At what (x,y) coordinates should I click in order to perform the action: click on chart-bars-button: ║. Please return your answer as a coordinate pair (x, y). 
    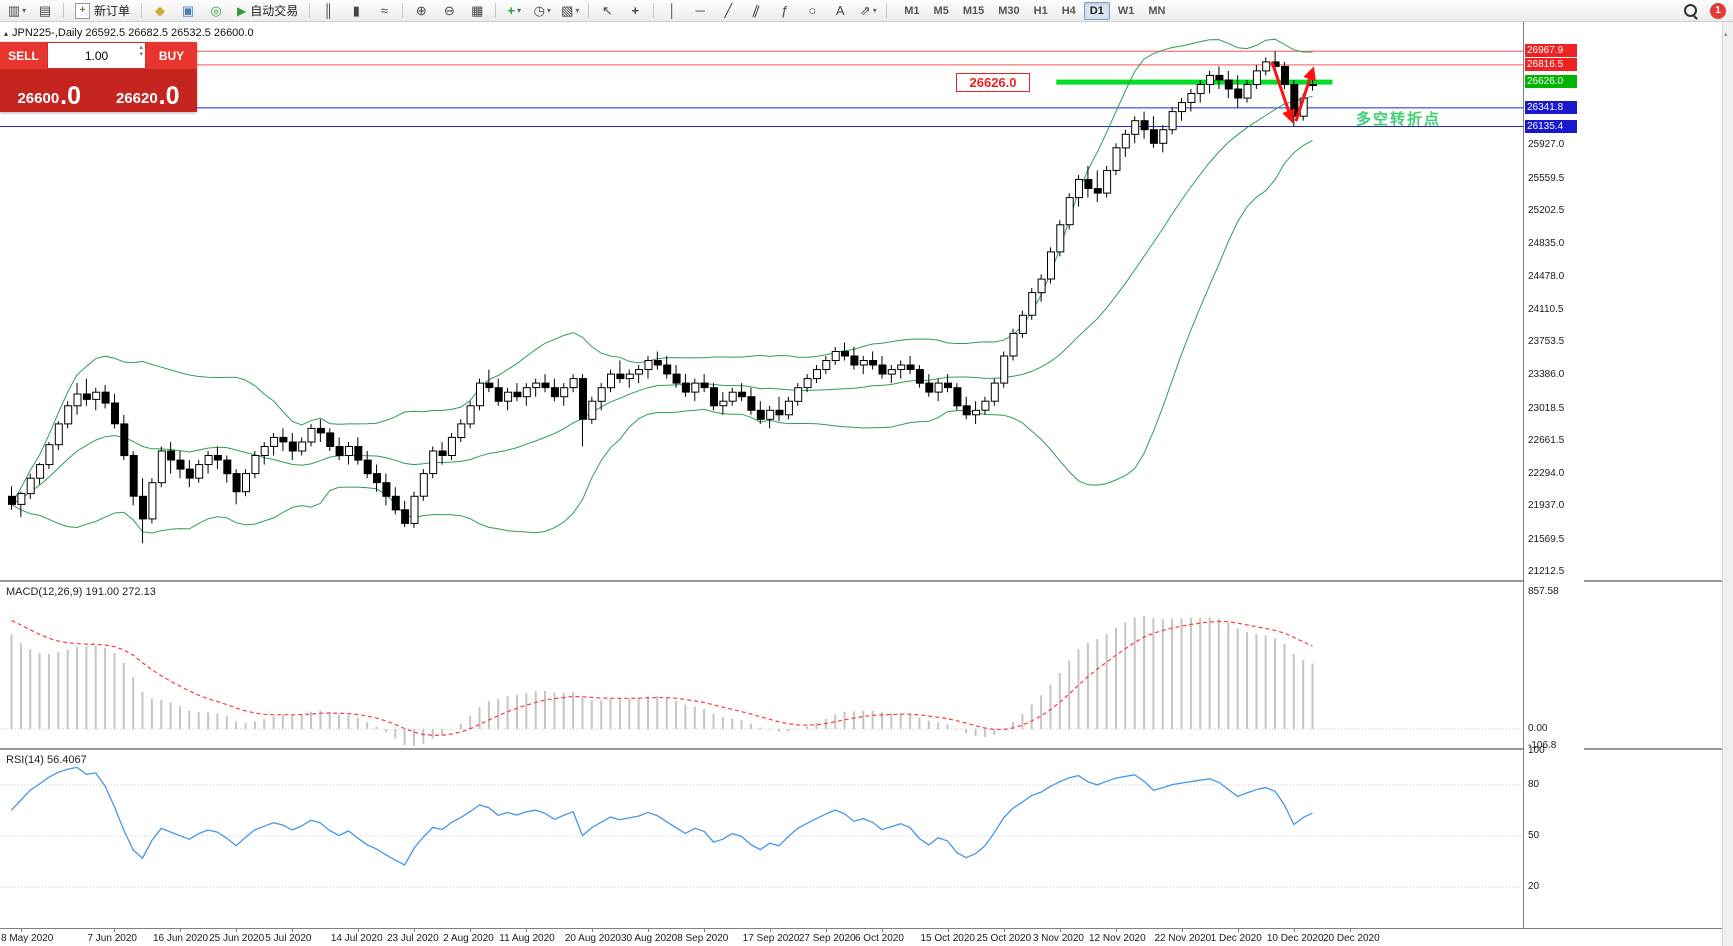
    Looking at the image, I should click on (328, 11).